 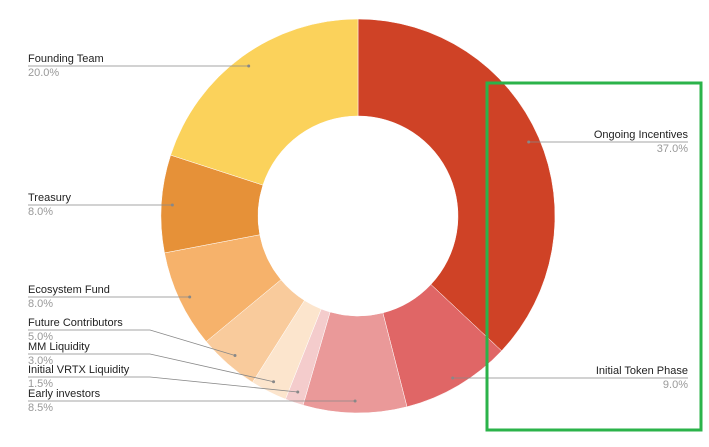 What do you see at coordinates (66, 59) in the screenshot?
I see `slice-label: Founding Team` at bounding box center [66, 59].